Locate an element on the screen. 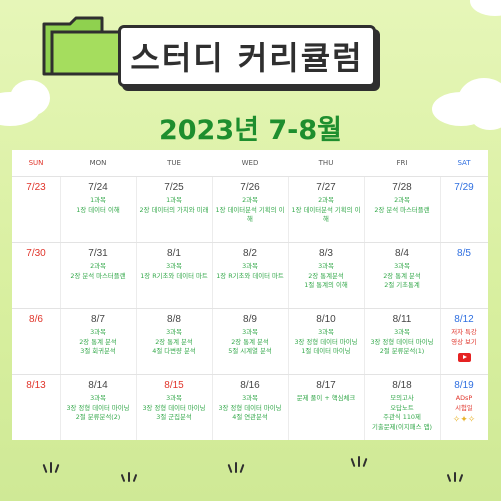 The height and width of the screenshot is (501, 501). weekday-header: SAT is located at coordinates (464, 163).